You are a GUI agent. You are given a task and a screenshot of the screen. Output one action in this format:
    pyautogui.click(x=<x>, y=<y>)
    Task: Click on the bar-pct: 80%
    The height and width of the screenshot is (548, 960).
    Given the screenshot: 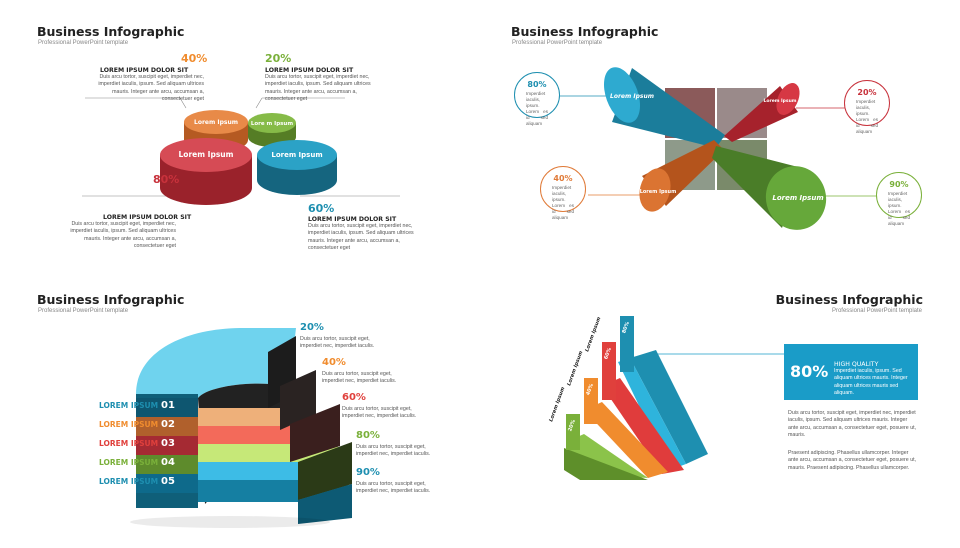 What is the action you would take?
    pyautogui.click(x=626, y=327)
    